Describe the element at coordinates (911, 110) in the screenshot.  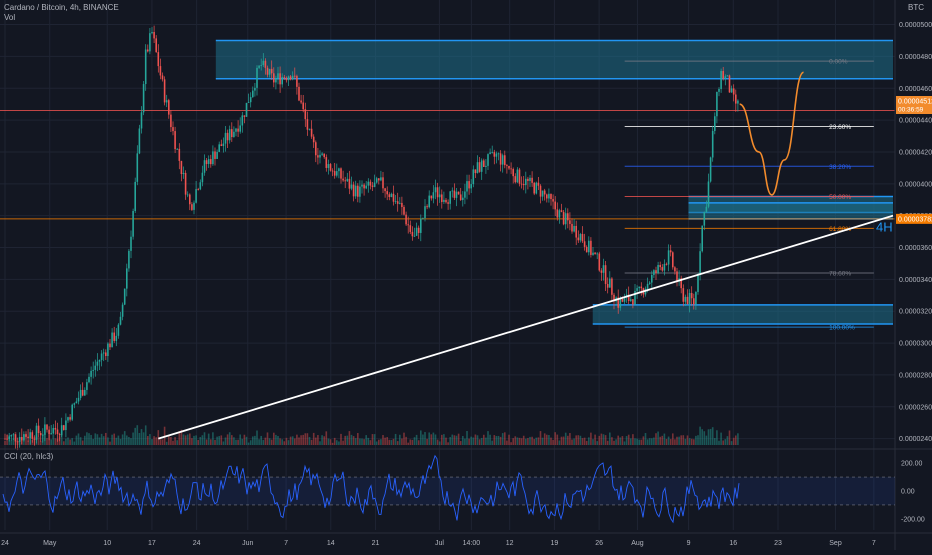
I see `price-tag-sub-0: 00:36:59` at that location.